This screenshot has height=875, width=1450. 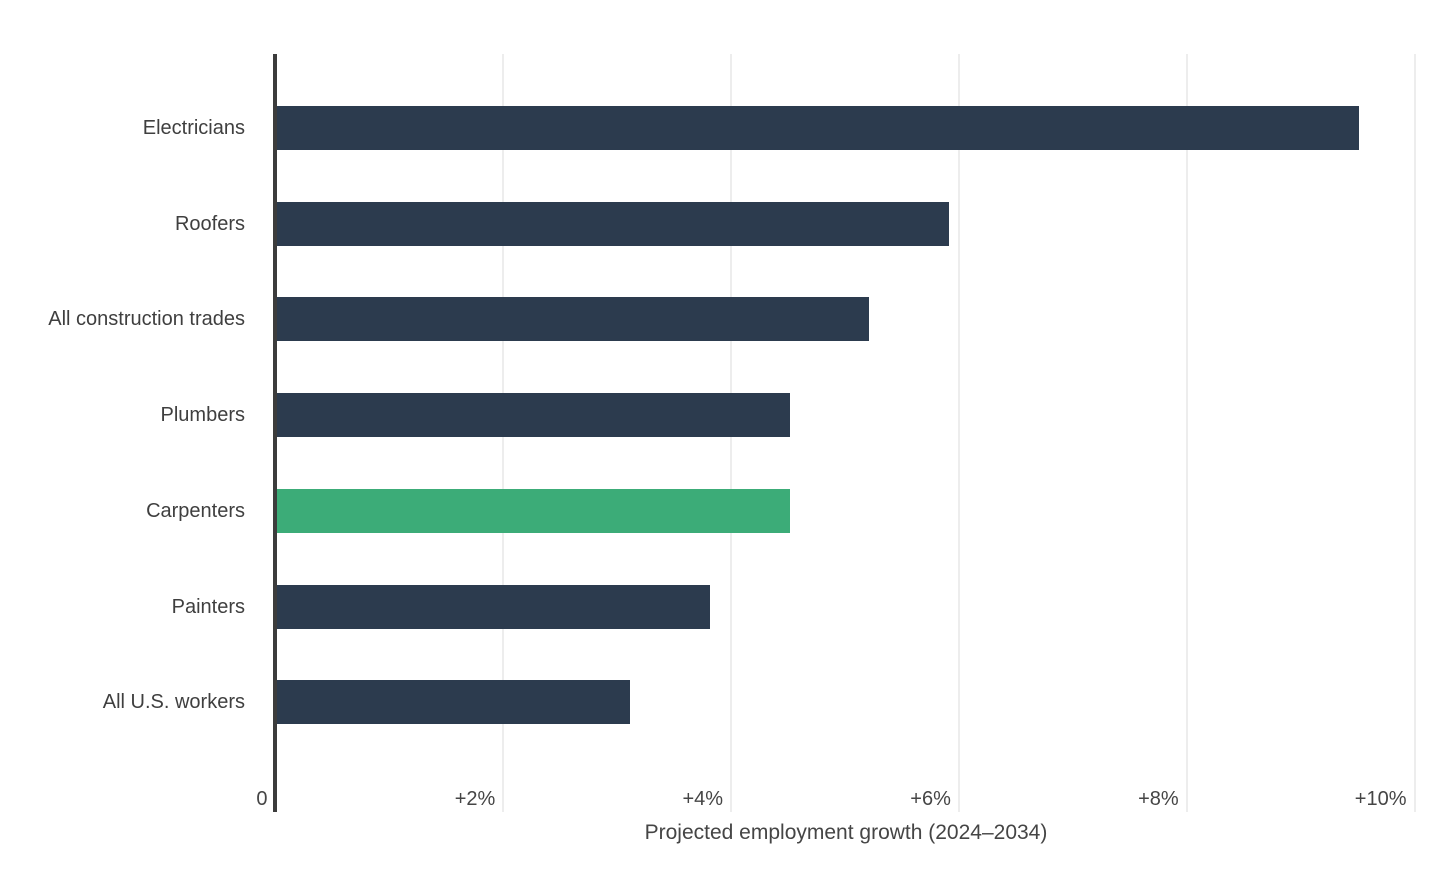 What do you see at coordinates (262, 799) in the screenshot?
I see `x-tick-label: 0` at bounding box center [262, 799].